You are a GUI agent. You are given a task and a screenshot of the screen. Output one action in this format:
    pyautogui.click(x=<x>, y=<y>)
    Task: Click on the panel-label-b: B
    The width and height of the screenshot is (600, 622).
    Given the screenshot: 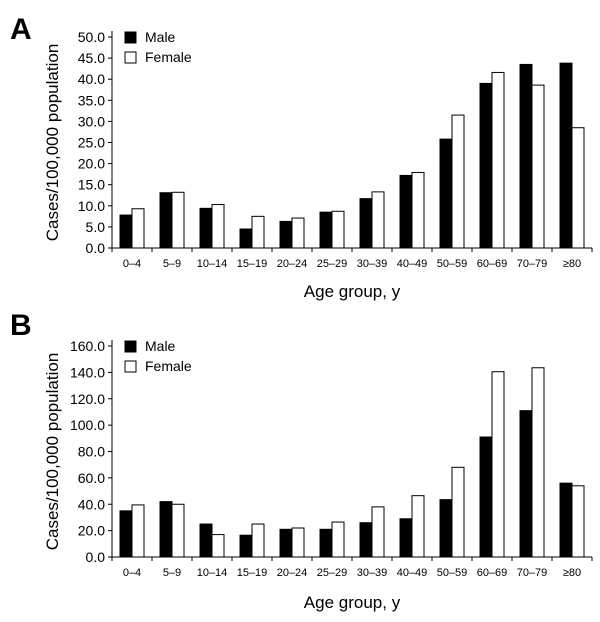 What is the action you would take?
    pyautogui.click(x=21, y=325)
    